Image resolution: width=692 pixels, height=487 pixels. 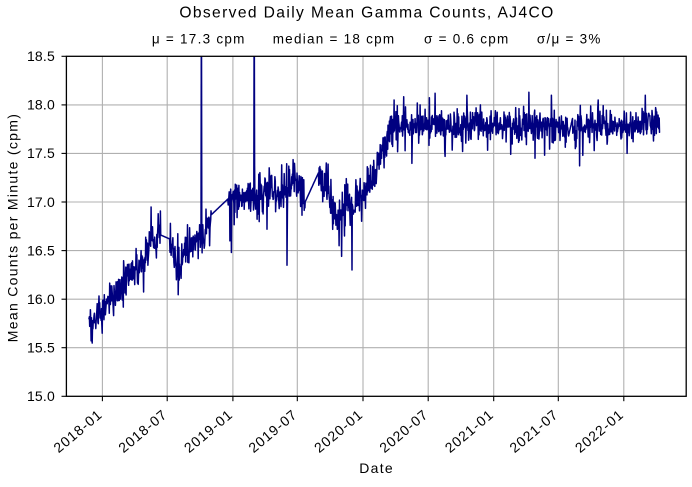 What do you see at coordinates (41, 396) in the screenshot?
I see `svg-text: 15.0` at bounding box center [41, 396].